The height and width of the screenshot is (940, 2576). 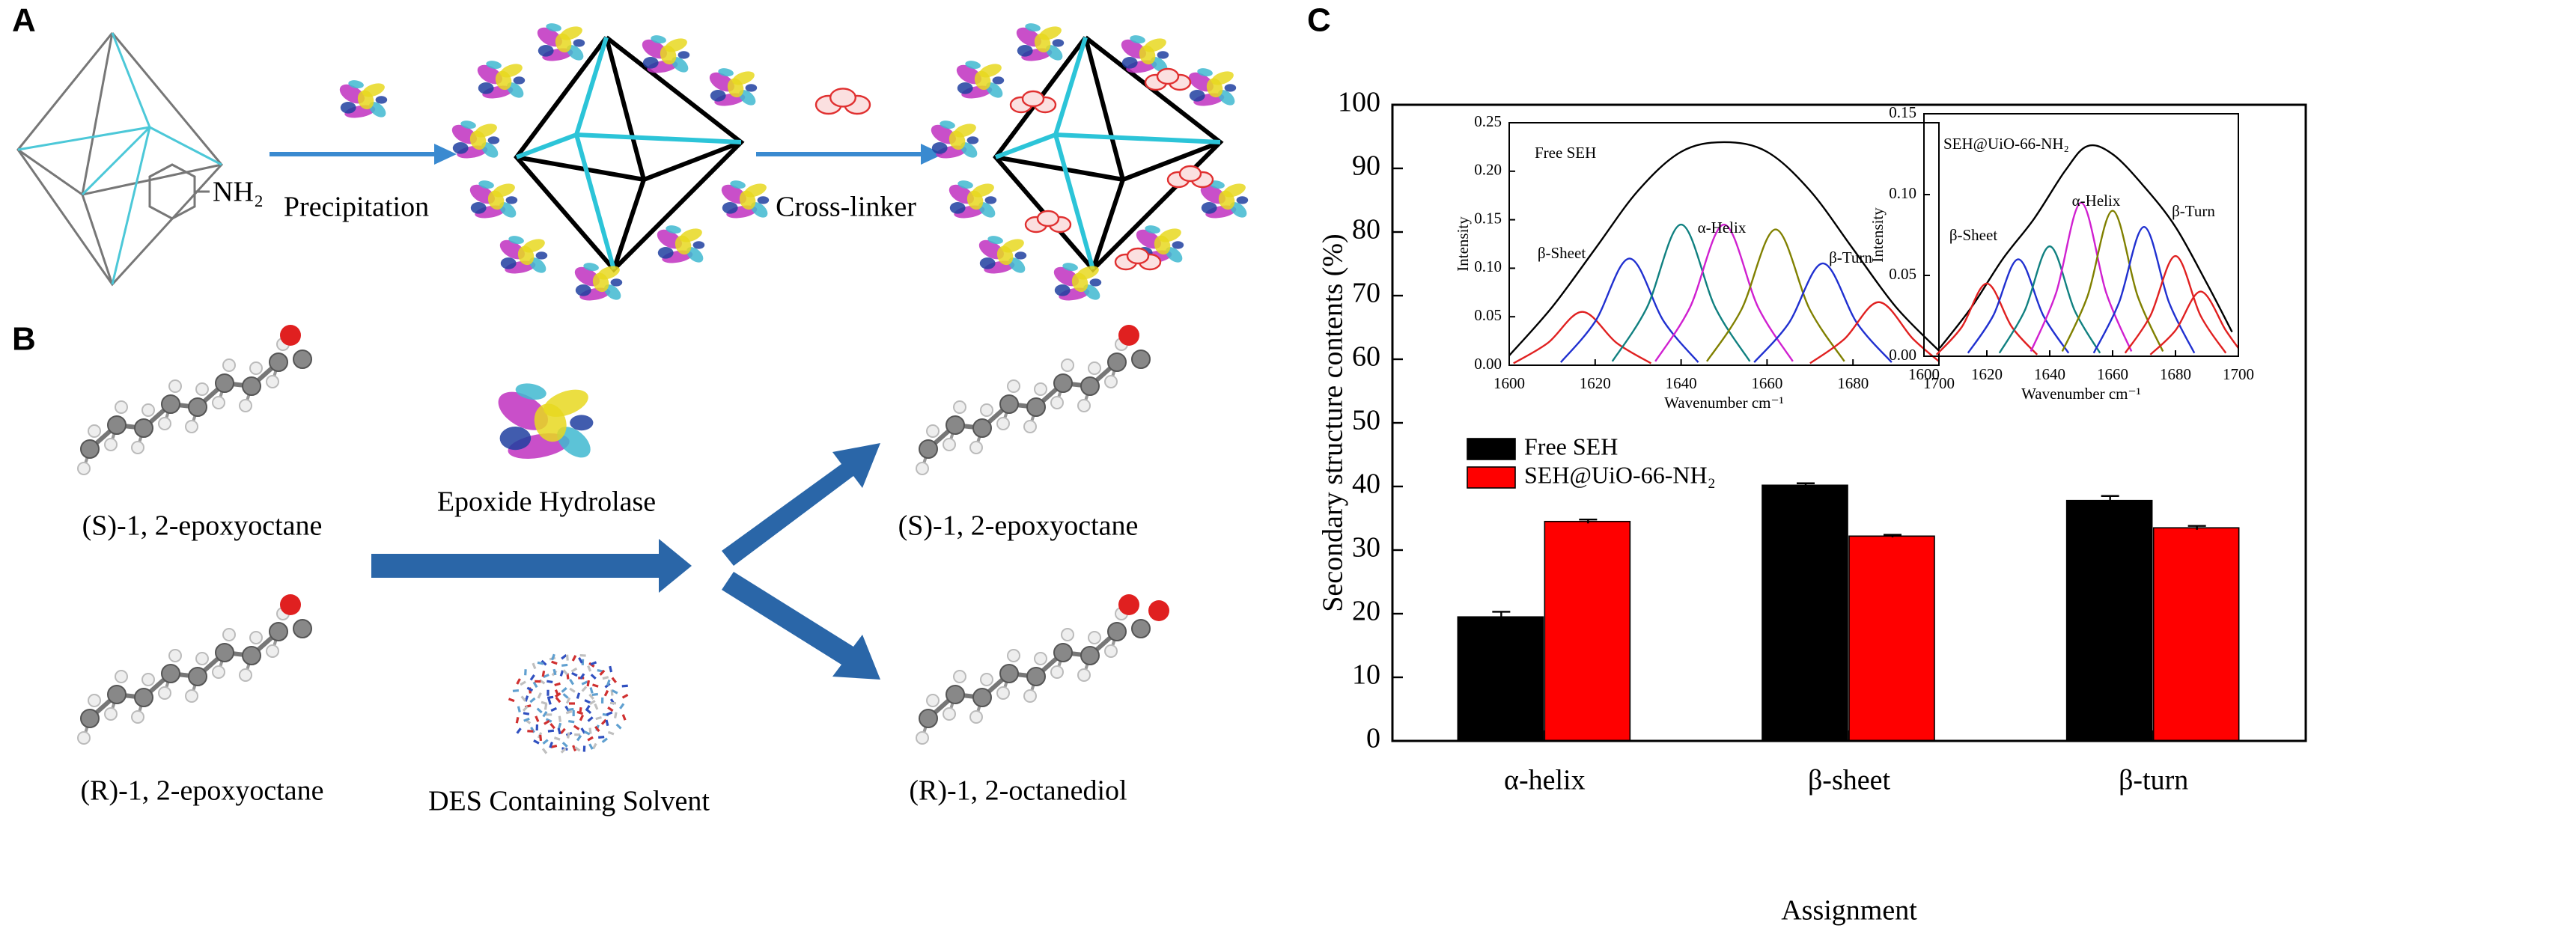 What do you see at coordinates (1850, 257) in the screenshot?
I see `peak-annotation: β-Turn` at bounding box center [1850, 257].